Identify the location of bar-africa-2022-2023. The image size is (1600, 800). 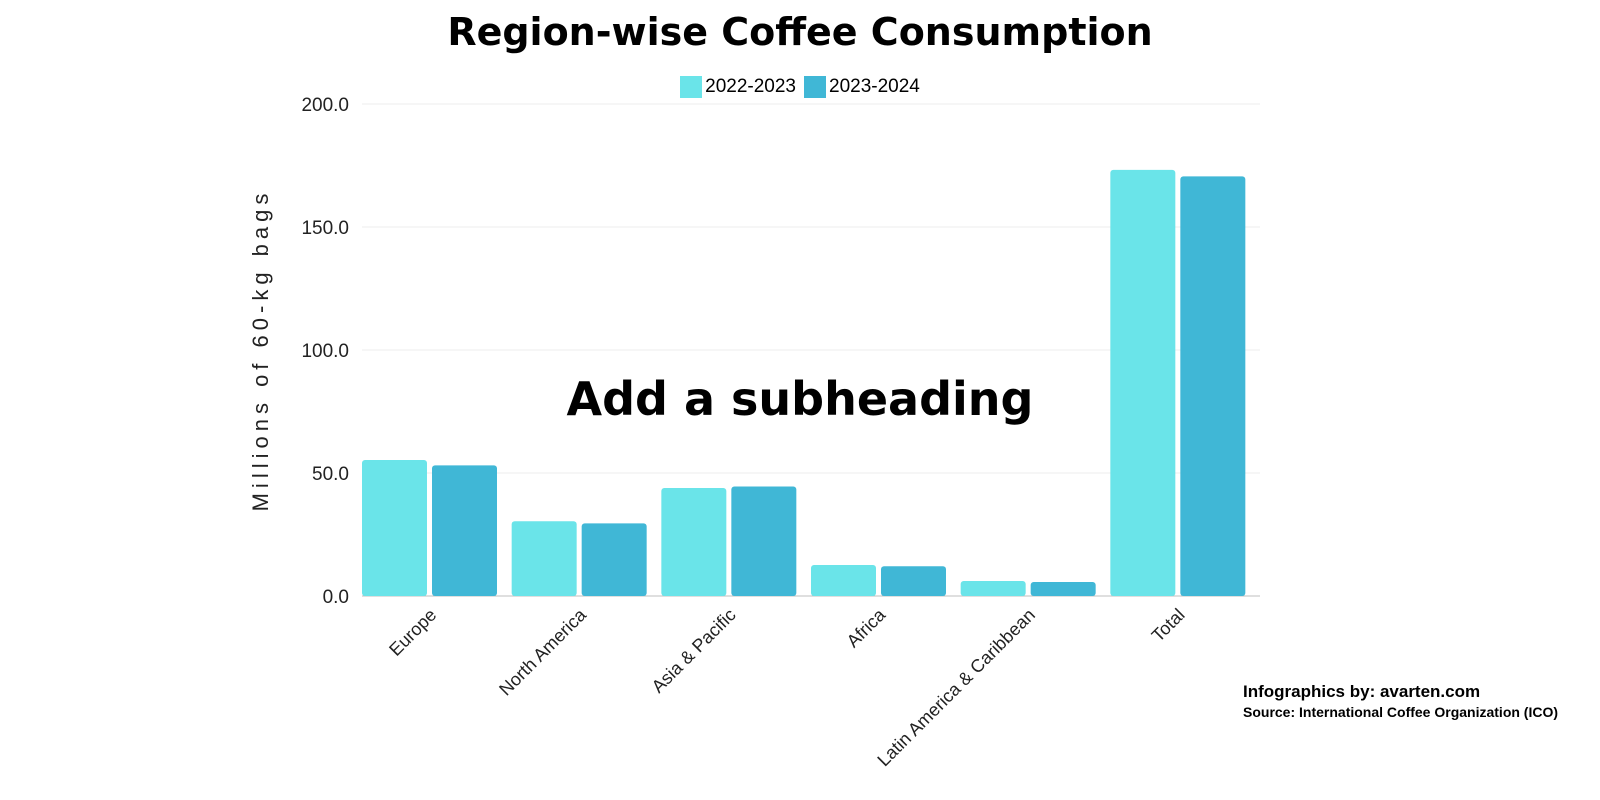
(843, 580).